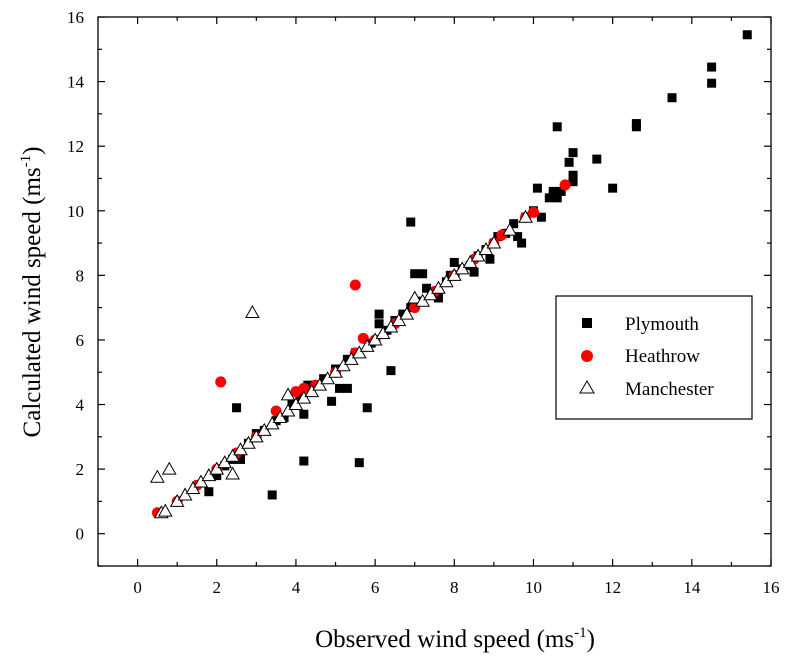  I want to click on x-tick-label: 16, so click(771, 587).